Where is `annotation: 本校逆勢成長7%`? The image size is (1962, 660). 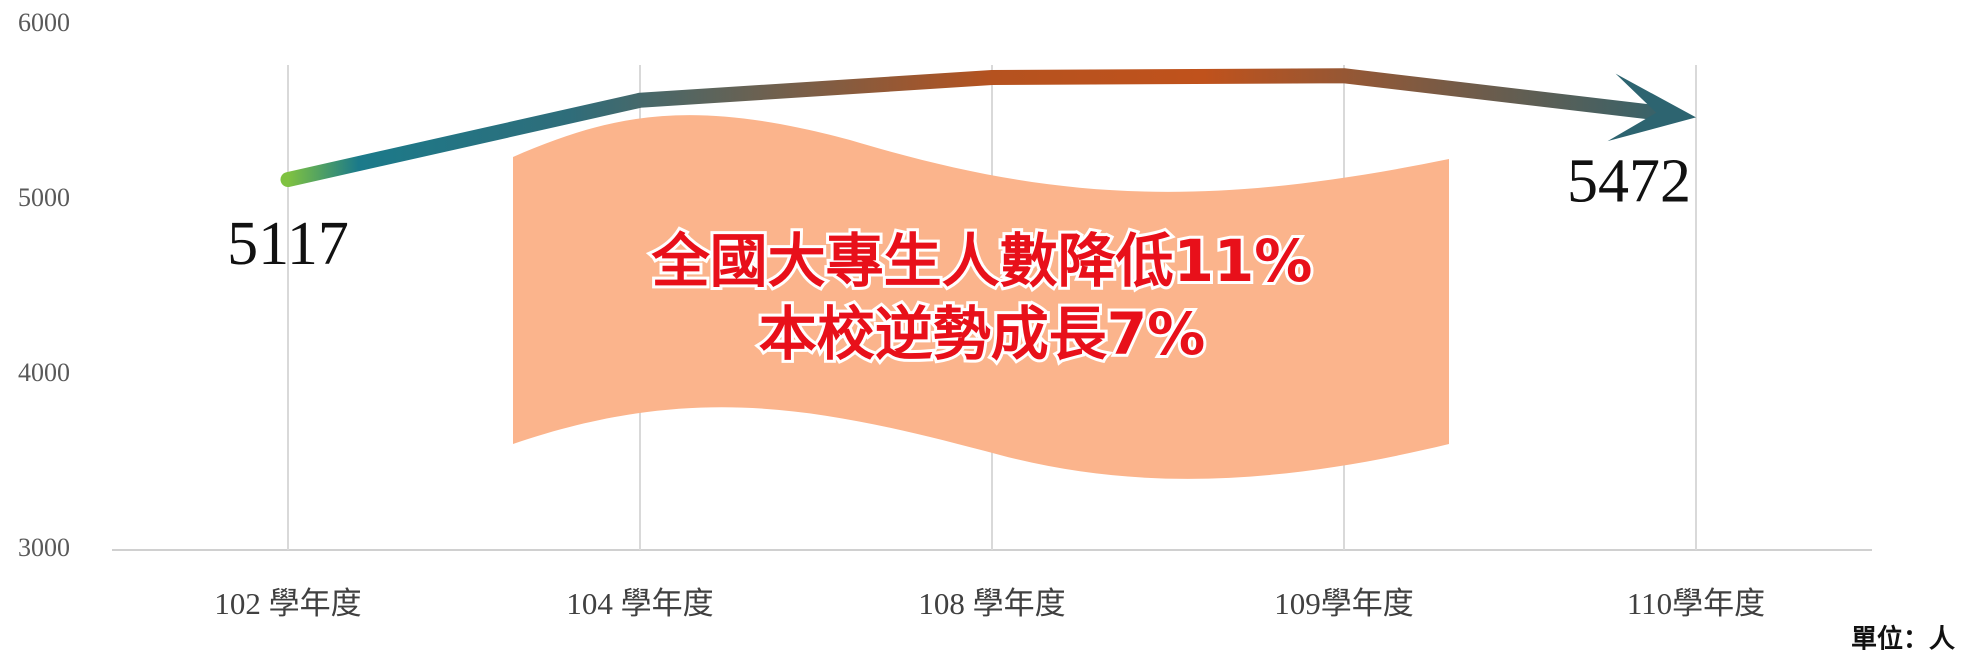
annotation: 本校逆勢成長7% is located at coordinates (982, 334).